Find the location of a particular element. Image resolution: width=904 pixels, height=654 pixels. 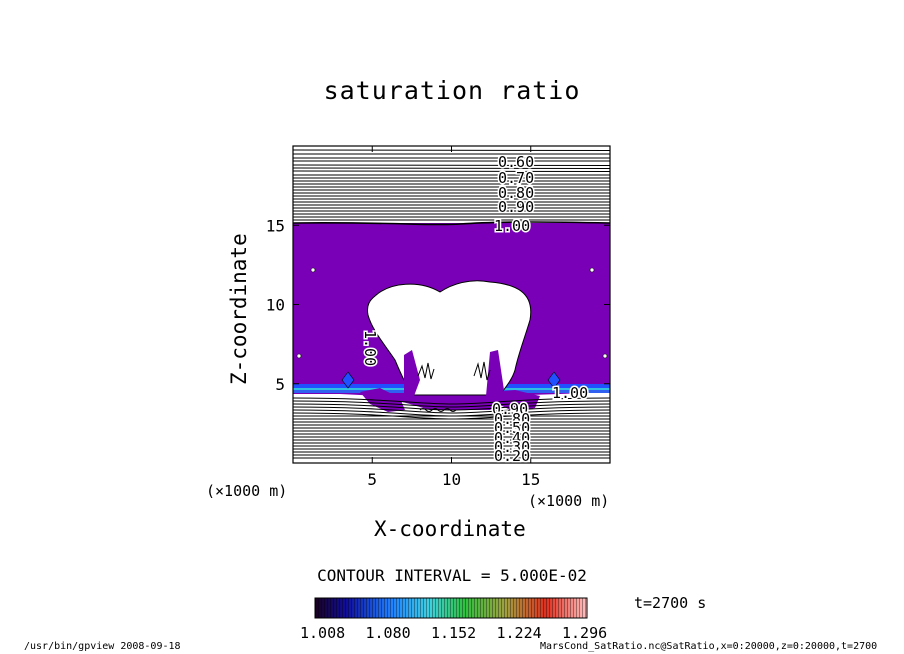

colorbar-tick-label: 1.296 is located at coordinates (584, 633).